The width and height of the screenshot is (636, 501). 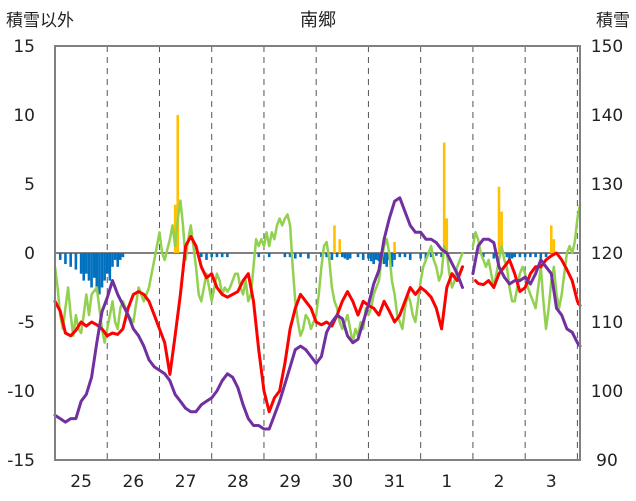 What do you see at coordinates (446, 482) in the screenshot?
I see `x-tick-label: 1` at bounding box center [446, 482].